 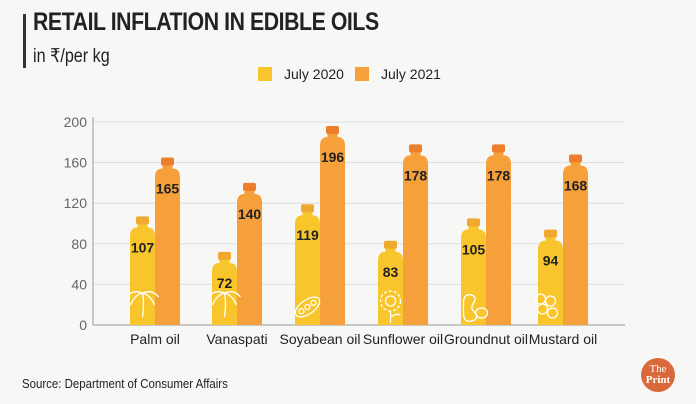 What do you see at coordinates (225, 283) in the screenshot?
I see `data-label: 72` at bounding box center [225, 283].